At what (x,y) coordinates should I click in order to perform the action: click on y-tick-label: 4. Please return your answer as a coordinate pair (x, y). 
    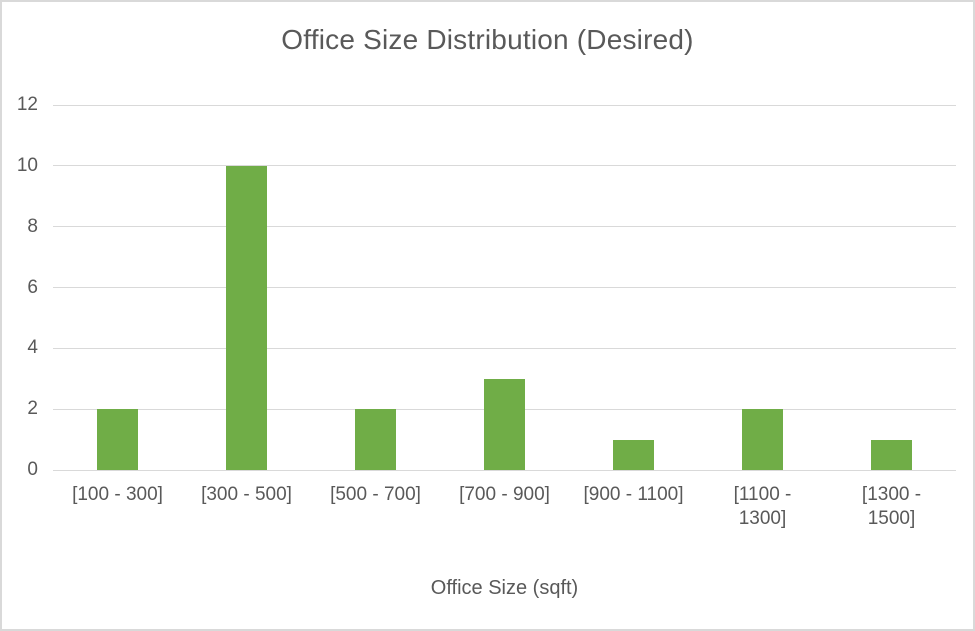
    Looking at the image, I should click on (32, 348).